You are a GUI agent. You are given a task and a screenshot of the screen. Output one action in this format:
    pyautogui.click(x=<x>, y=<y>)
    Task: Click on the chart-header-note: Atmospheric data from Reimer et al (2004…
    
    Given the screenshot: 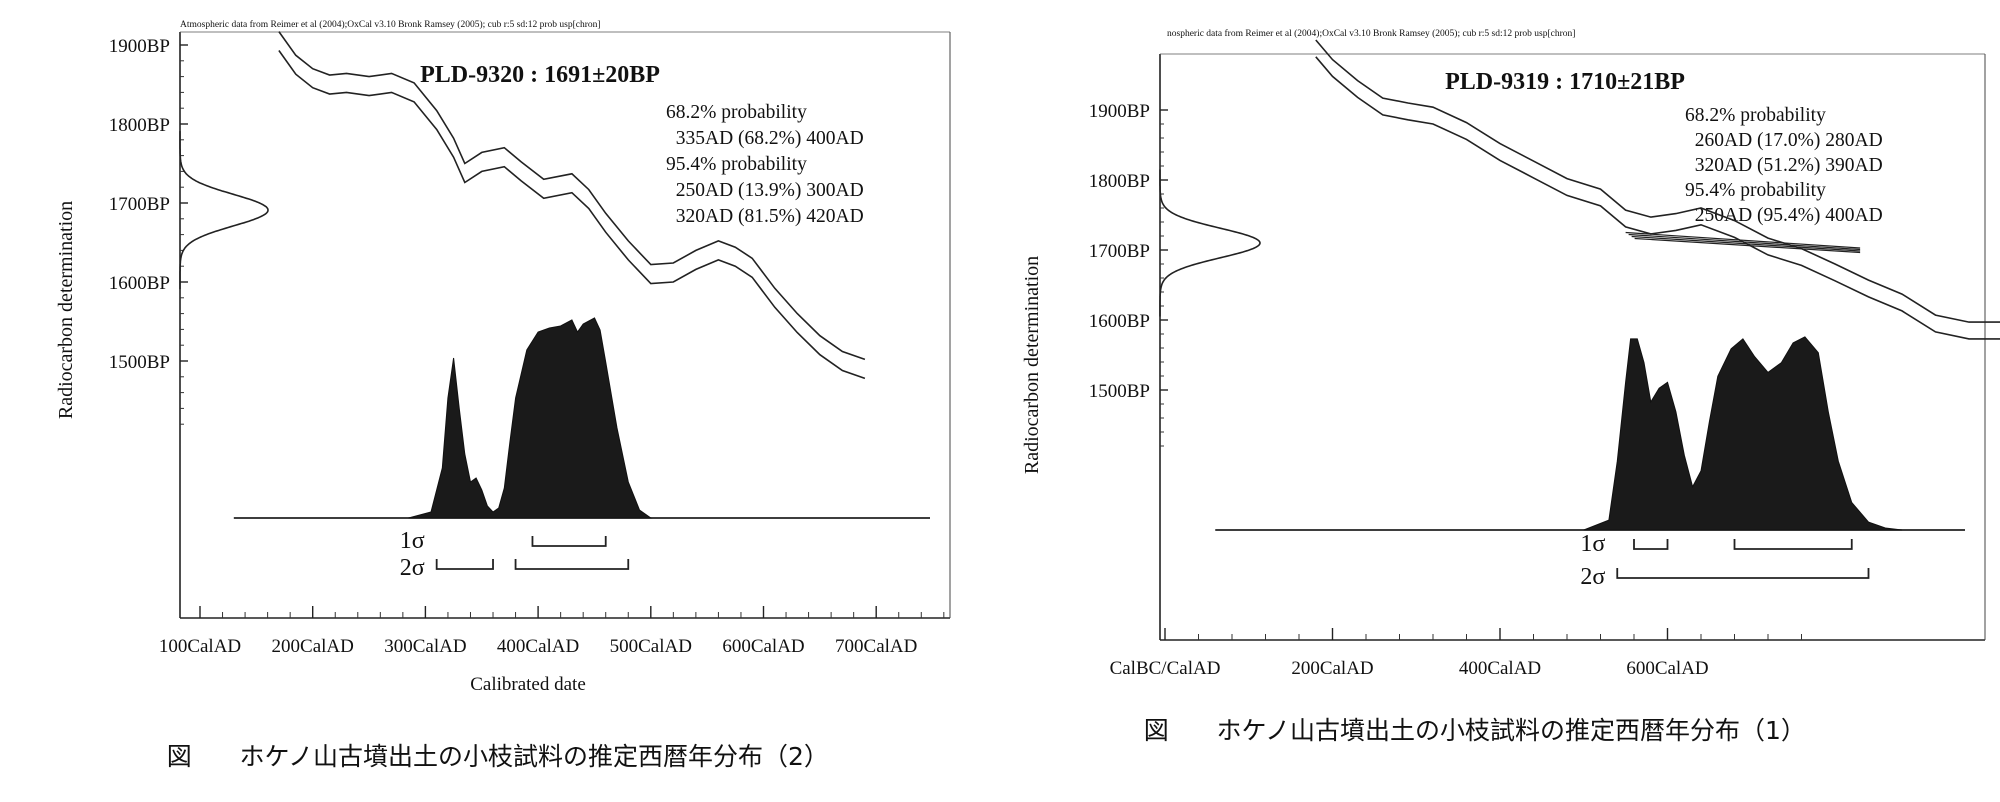 What is the action you would take?
    pyautogui.click(x=390, y=24)
    